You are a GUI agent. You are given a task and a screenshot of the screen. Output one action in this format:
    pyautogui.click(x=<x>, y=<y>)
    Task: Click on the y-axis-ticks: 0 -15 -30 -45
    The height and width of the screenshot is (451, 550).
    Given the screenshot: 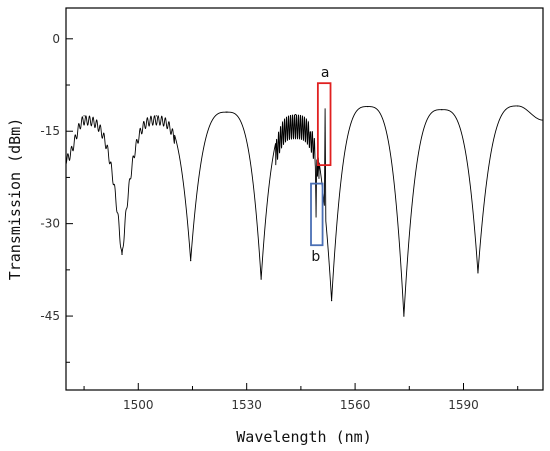 What is the action you would take?
    pyautogui.click(x=56, y=197)
    